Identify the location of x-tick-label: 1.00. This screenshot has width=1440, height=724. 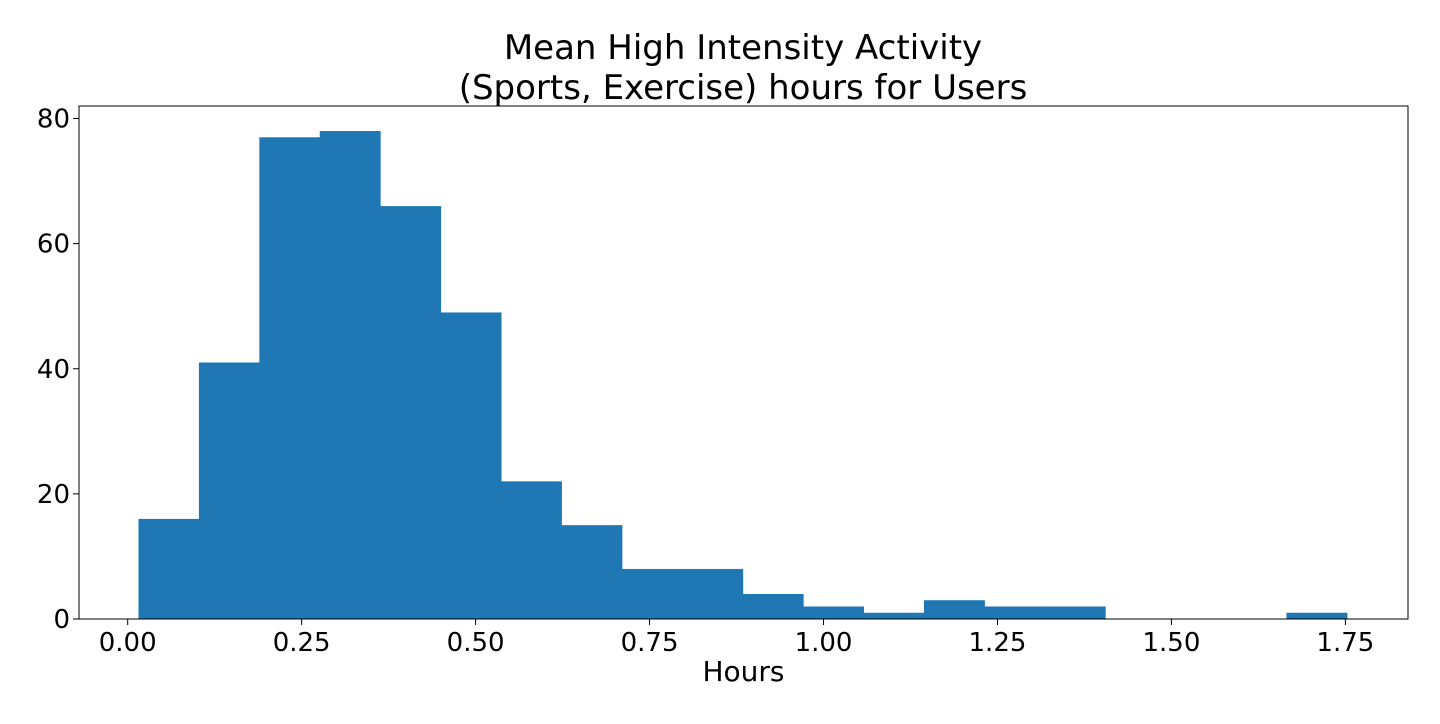
(824, 643).